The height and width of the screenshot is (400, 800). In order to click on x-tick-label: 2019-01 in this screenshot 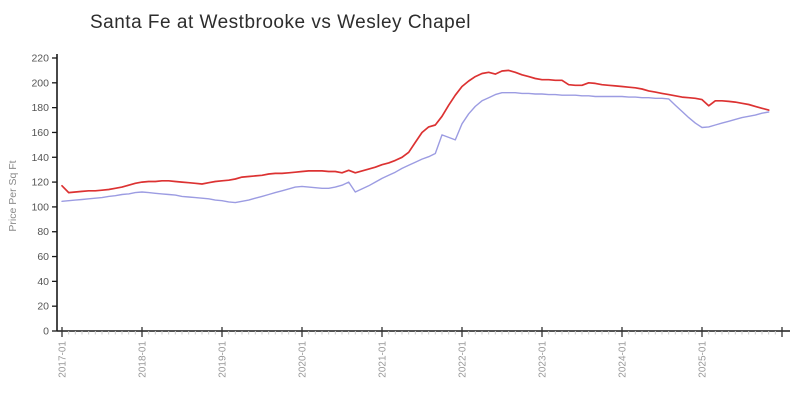, I will do `click(223, 359)`.